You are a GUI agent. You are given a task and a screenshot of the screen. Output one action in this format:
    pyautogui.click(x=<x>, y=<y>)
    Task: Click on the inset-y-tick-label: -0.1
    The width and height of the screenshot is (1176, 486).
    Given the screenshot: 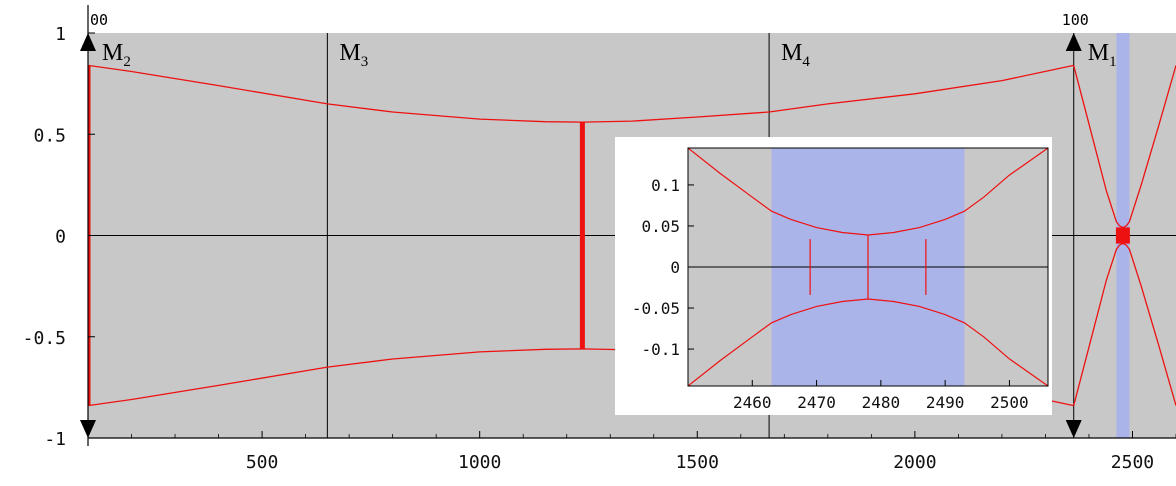 What is the action you would take?
    pyautogui.click(x=660, y=349)
    